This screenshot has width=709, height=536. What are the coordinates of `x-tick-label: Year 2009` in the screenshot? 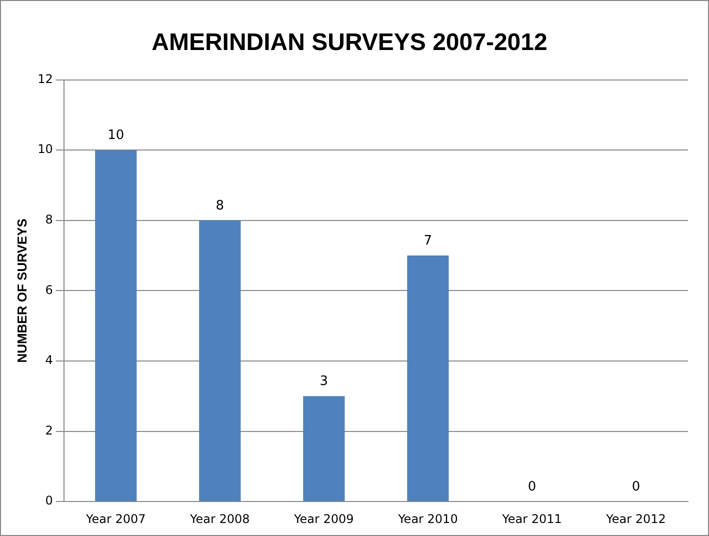 It's located at (323, 519).